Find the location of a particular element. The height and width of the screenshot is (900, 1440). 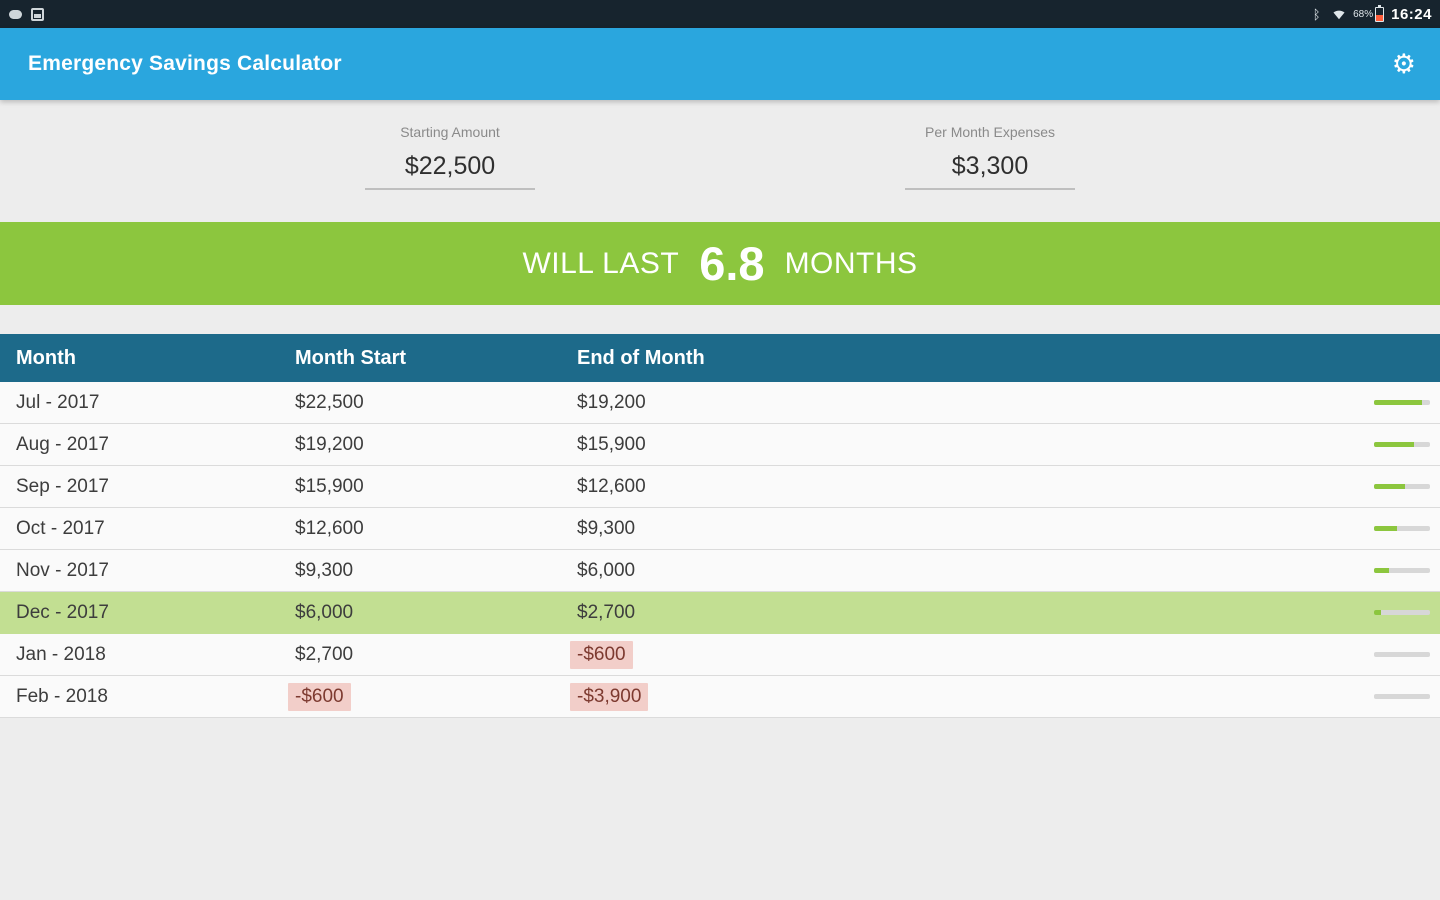

table-row: Dec - 2017 $6,000 $2,700 is located at coordinates (720, 613).